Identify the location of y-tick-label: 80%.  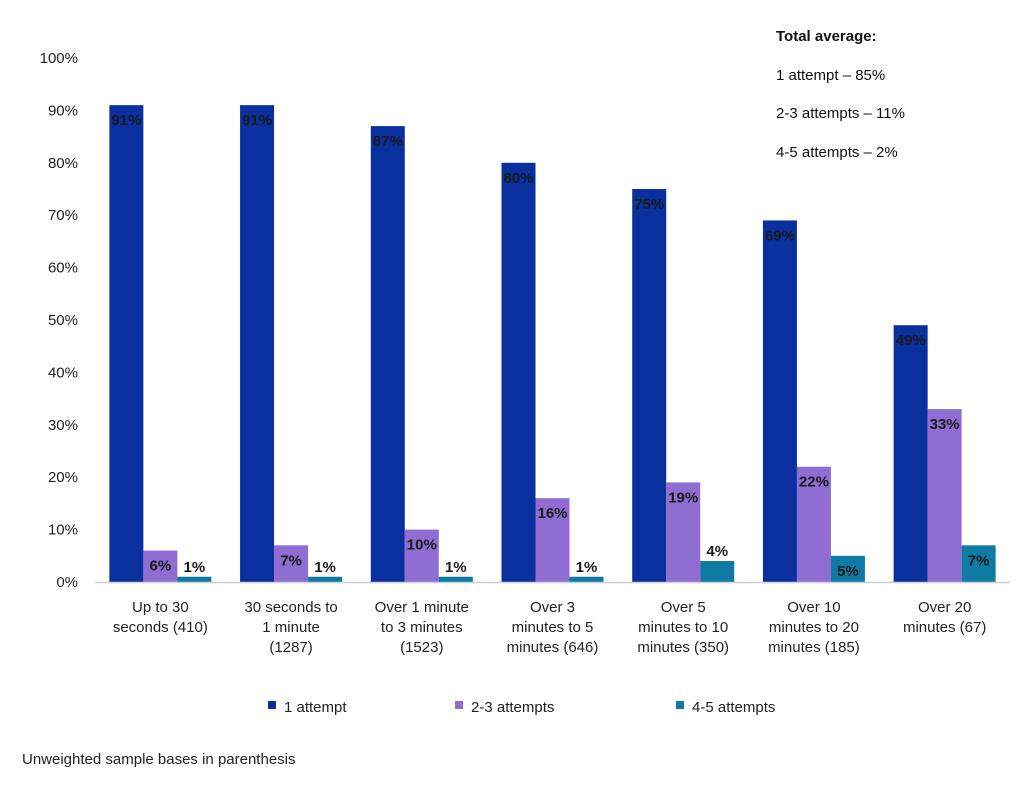
(63, 163).